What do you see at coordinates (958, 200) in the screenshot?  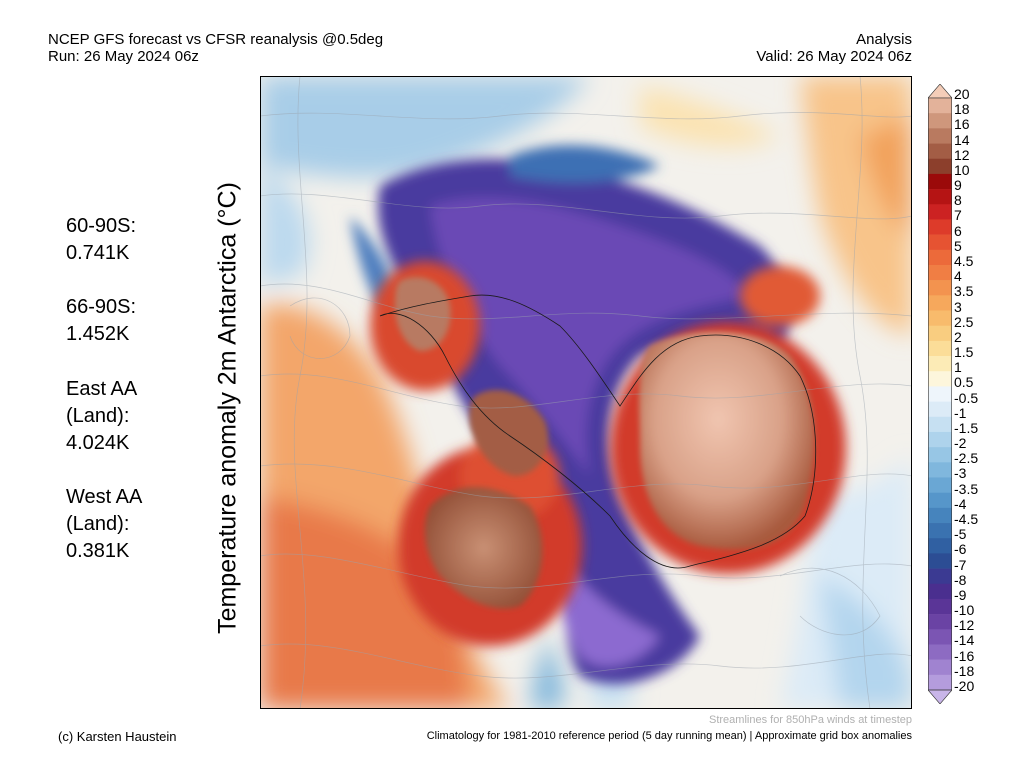 I see `colorbar-label: 8` at bounding box center [958, 200].